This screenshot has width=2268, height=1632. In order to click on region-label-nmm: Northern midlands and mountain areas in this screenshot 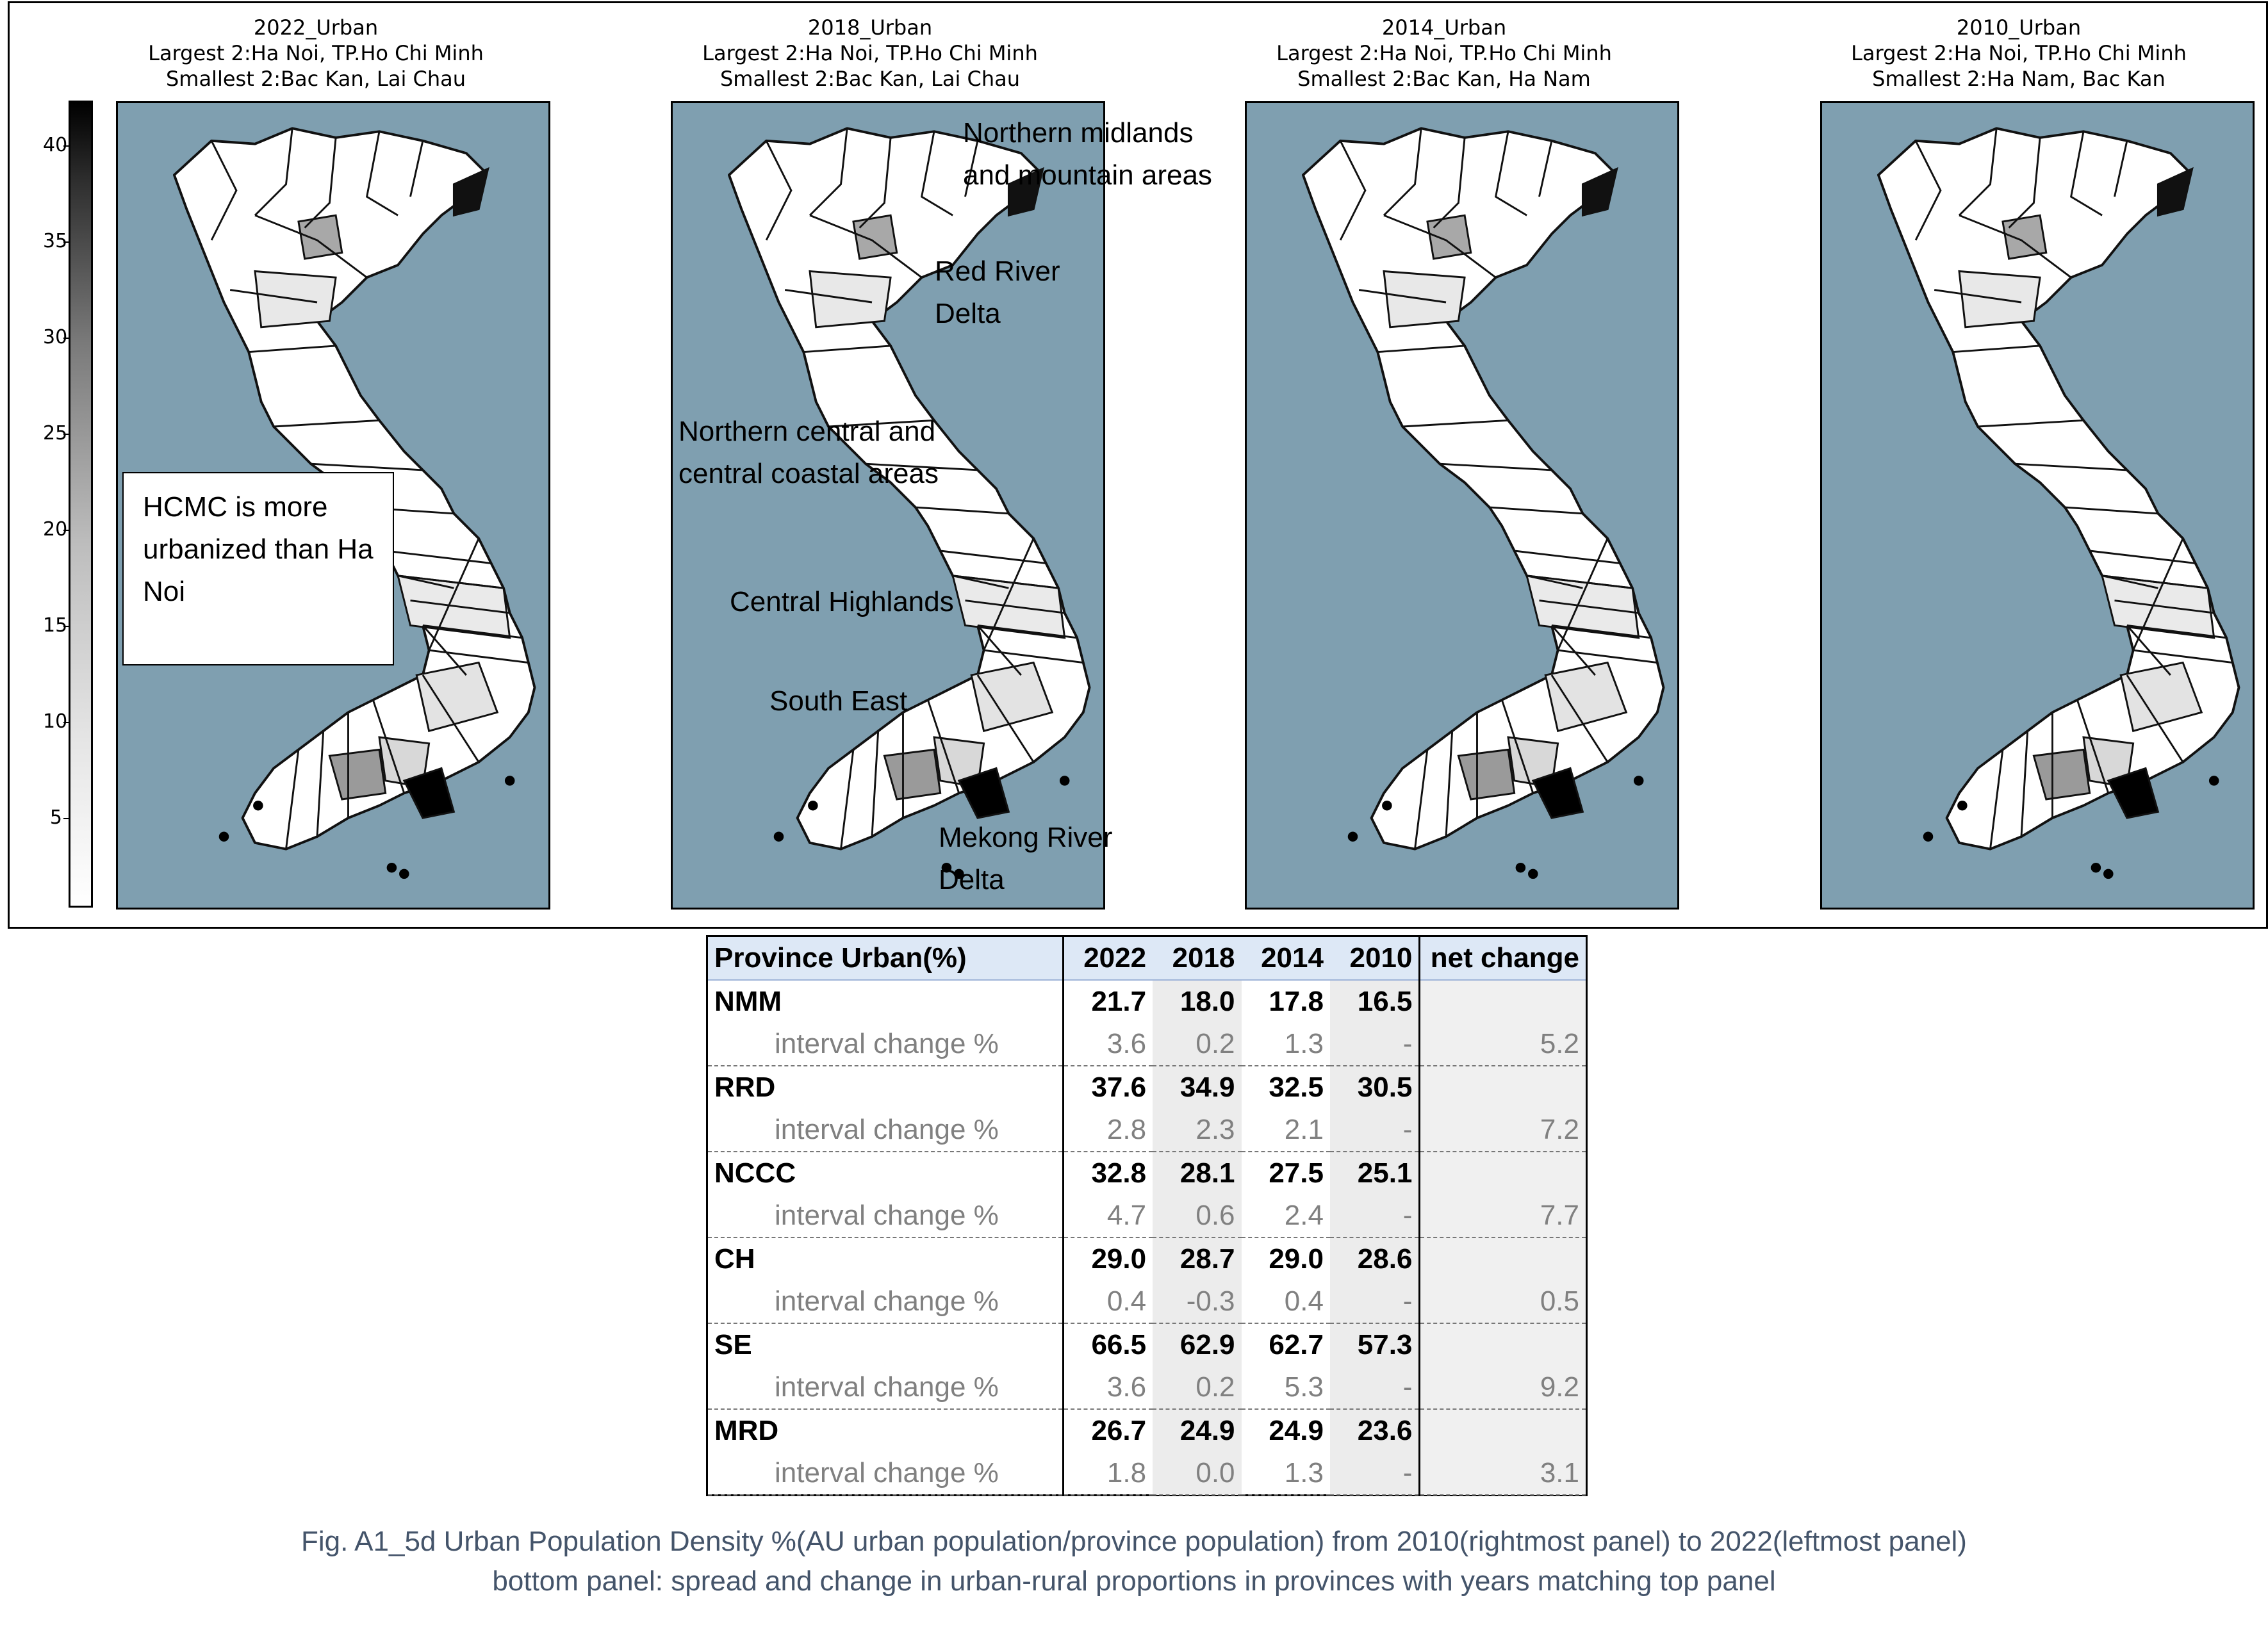, I will do `click(1087, 154)`.